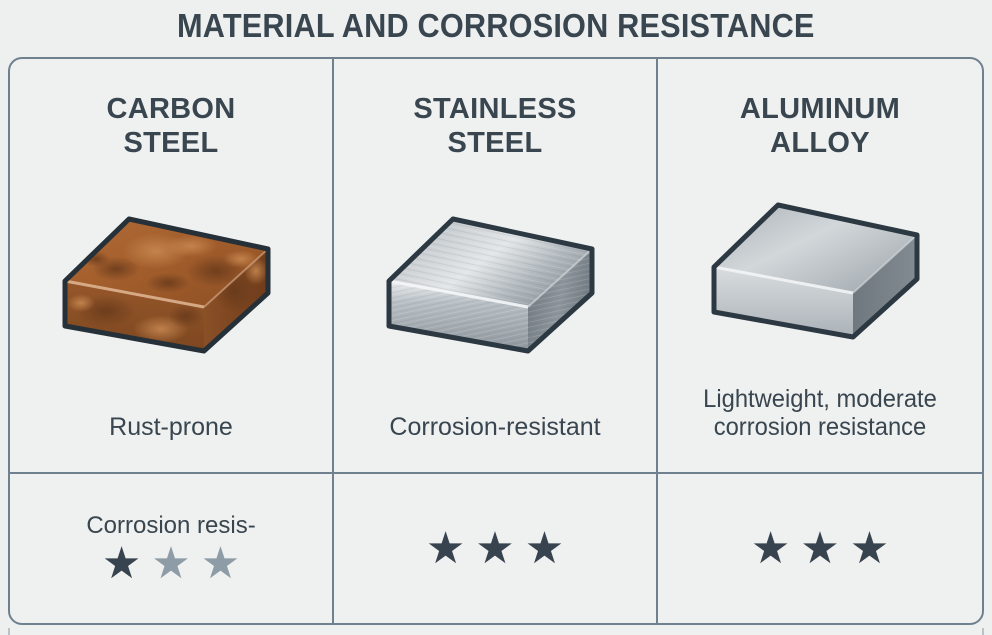 The height and width of the screenshot is (635, 992). Describe the element at coordinates (490, 285) in the screenshot. I see `brushed-steel-block-icon` at that location.